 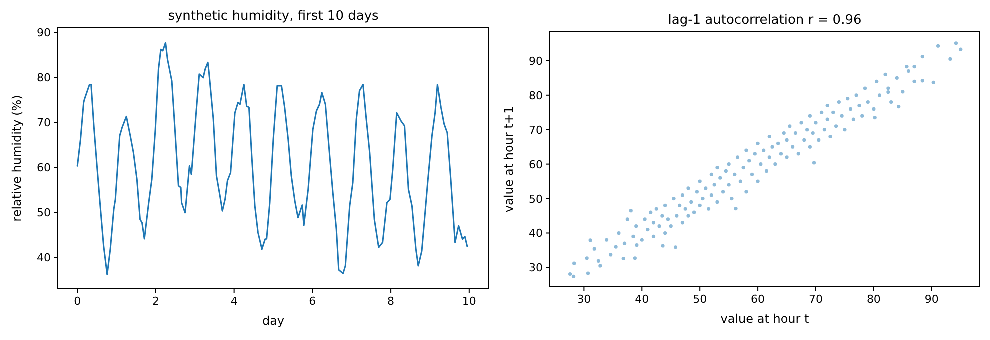 I want to click on x-tick-label: 8, so click(x=391, y=301).